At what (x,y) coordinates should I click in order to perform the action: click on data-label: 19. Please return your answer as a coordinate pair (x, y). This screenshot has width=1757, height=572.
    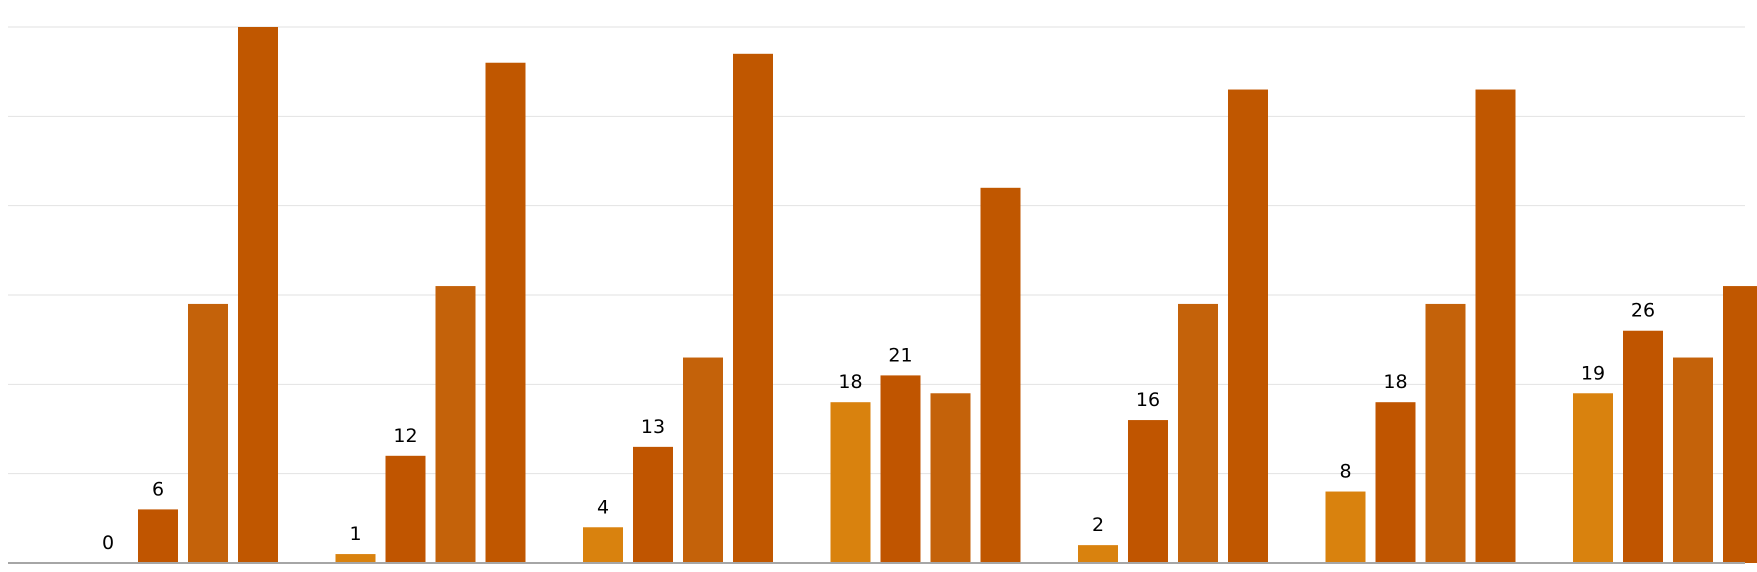
    Looking at the image, I should click on (1593, 373).